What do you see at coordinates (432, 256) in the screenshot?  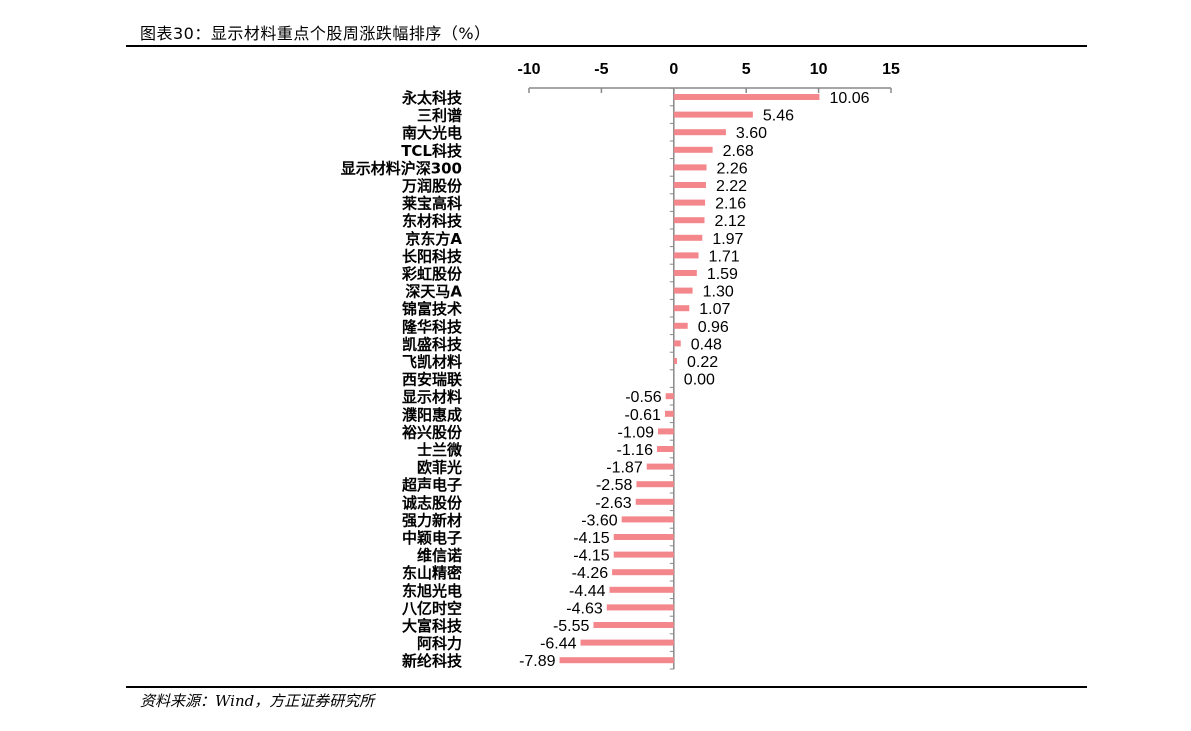 I see `category-label: 长阳科技` at bounding box center [432, 256].